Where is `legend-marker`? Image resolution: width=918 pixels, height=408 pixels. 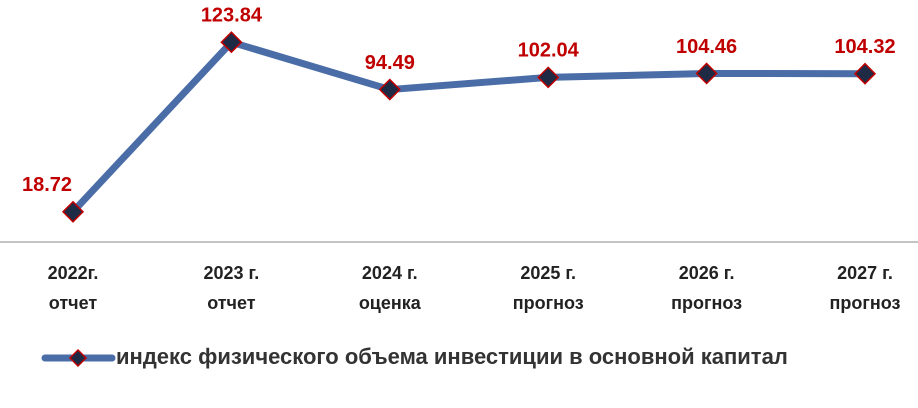 legend-marker is located at coordinates (78, 358).